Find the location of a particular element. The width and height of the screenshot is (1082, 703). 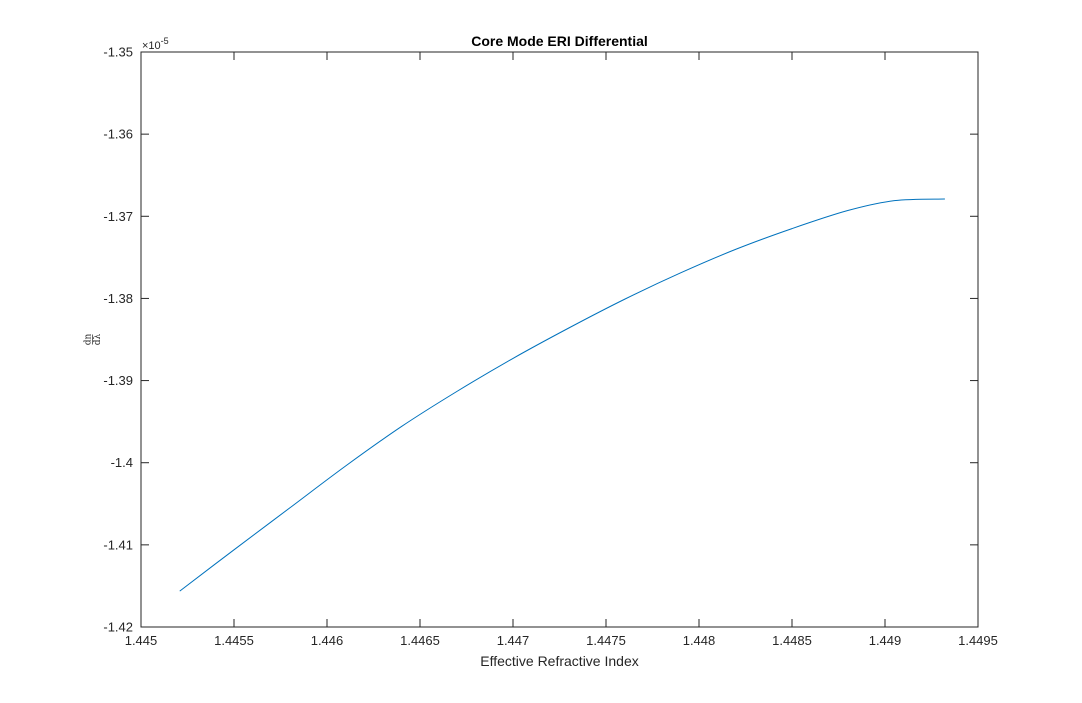

y-tick-label: -1.37 is located at coordinates (118, 216).